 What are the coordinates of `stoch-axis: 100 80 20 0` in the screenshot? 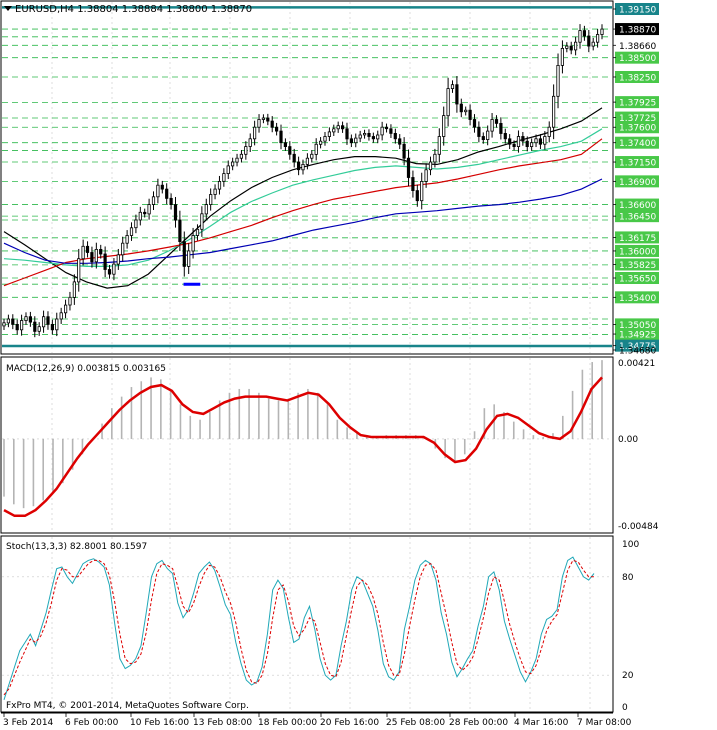 It's located at (630, 626).